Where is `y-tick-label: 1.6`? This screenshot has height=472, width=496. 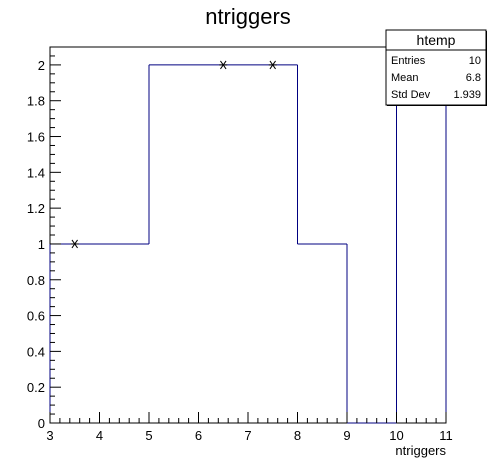 y-tick-label: 1.6 is located at coordinates (36, 137).